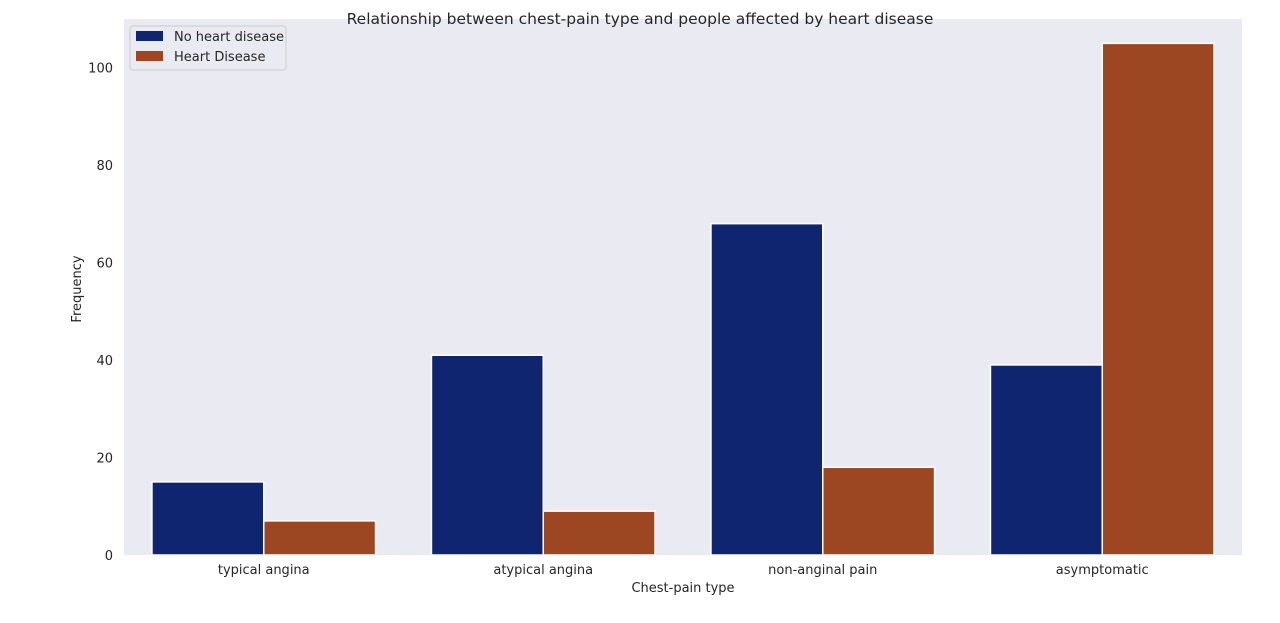  I want to click on x-tick-label: typical angina, so click(264, 570).